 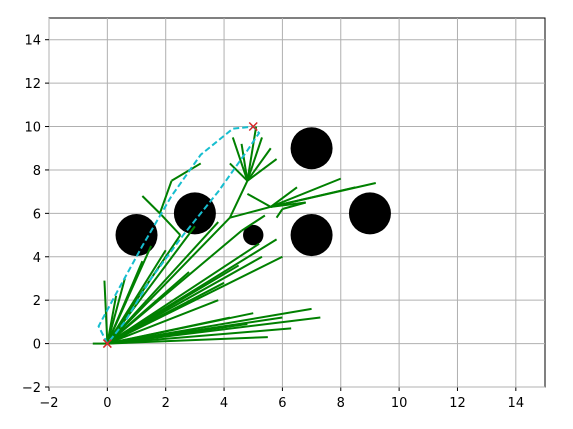 What do you see at coordinates (37, 171) in the screenshot?
I see `y-tick-label: 8` at bounding box center [37, 171].